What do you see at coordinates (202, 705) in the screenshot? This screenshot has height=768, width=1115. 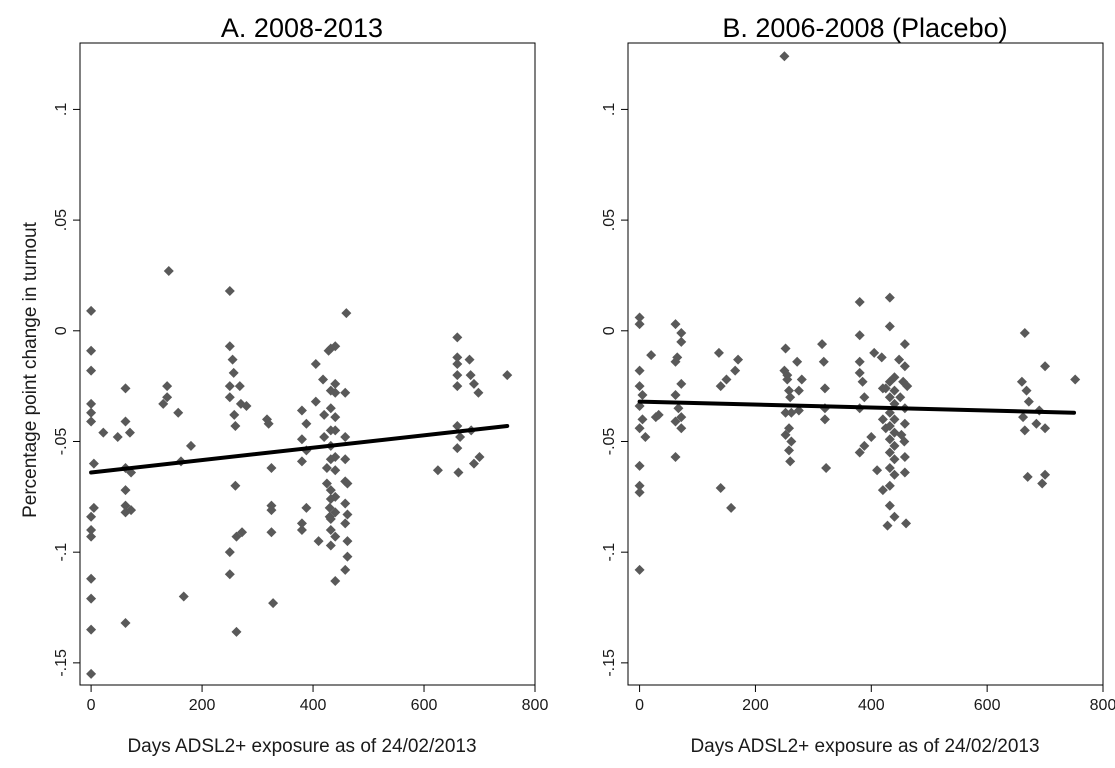 I see `panel-a-x-tick-label: 200` at bounding box center [202, 705].